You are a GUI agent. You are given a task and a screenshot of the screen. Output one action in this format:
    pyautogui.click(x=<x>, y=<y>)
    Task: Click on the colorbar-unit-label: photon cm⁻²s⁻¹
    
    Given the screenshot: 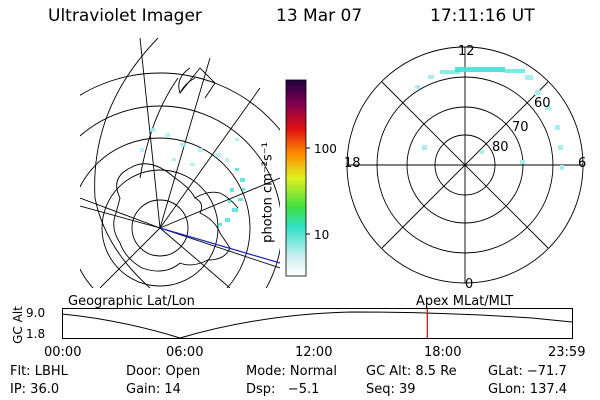 What is the action you would take?
    pyautogui.click(x=268, y=192)
    